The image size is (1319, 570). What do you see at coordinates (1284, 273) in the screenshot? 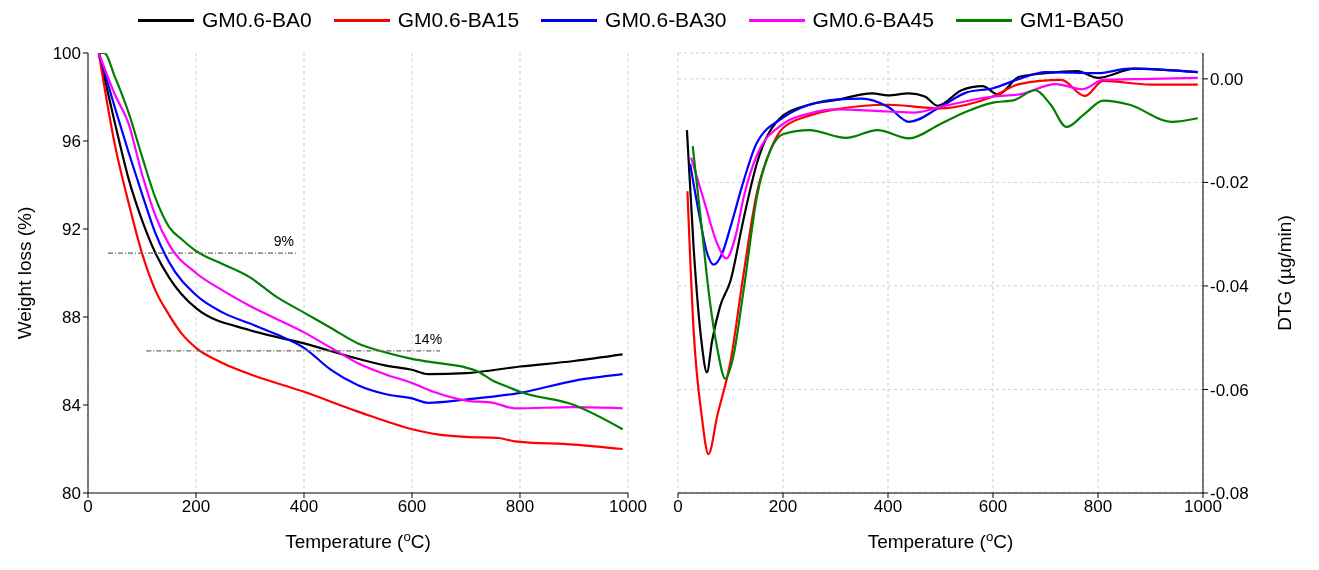
I see `y-axis-title: DTG (µg/min)` at bounding box center [1284, 273].